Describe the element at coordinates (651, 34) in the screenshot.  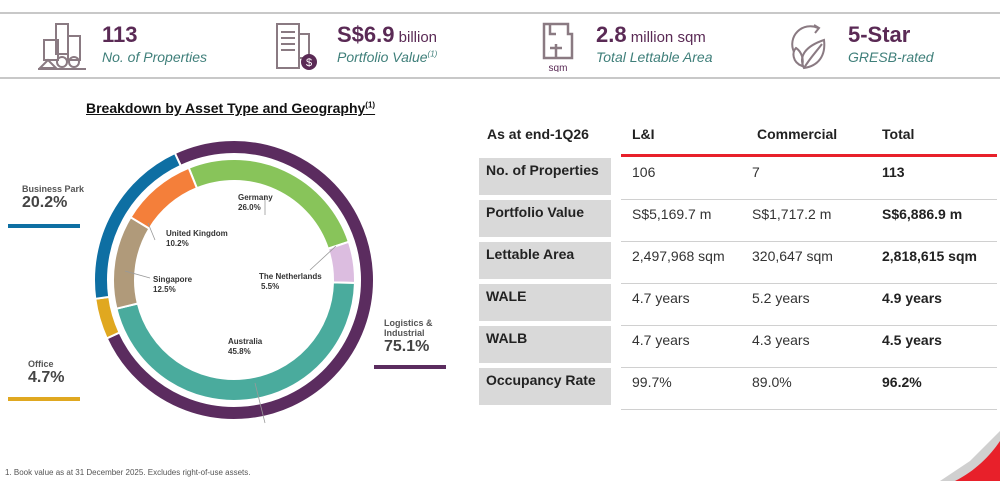
I see `kpi-value: 2.8 million sqm` at that location.